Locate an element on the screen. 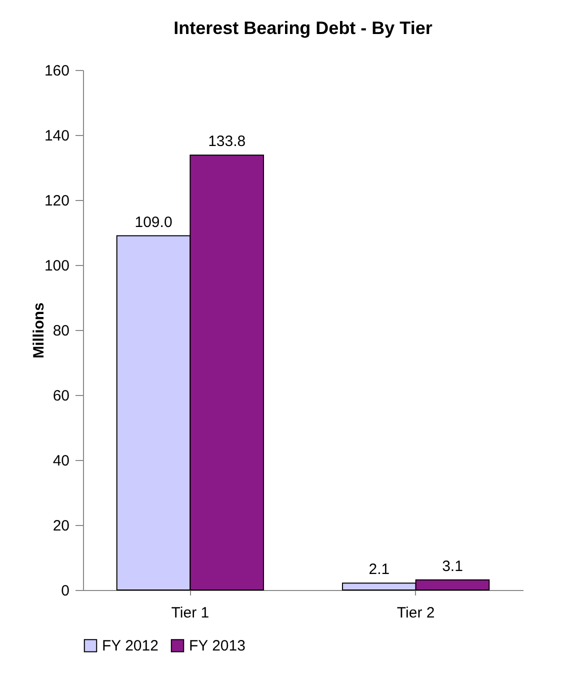 This screenshot has width=586, height=681. y-tick-label: 80 is located at coordinates (61, 331).